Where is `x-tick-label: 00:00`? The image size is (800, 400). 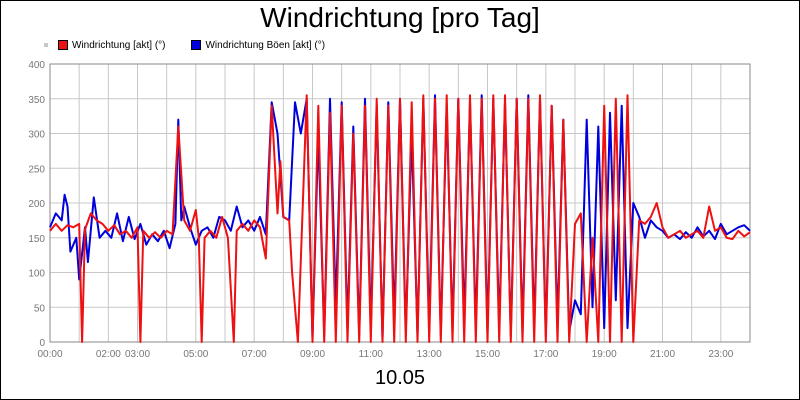
x-tick-label: 00:00 is located at coordinates (49, 354).